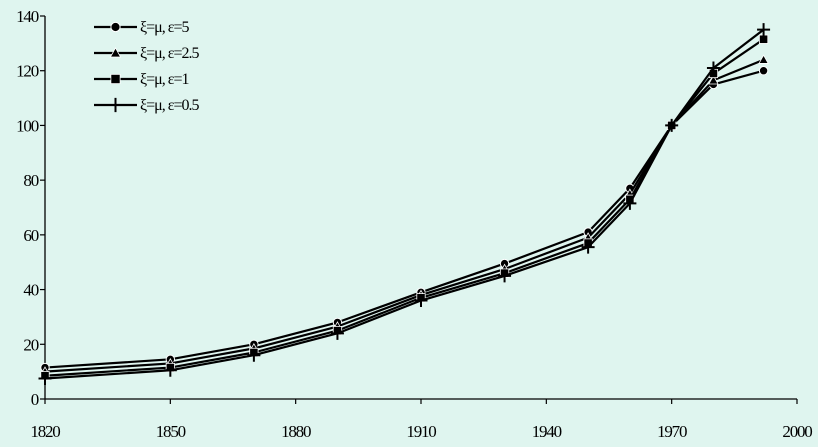  Describe the element at coordinates (115, 52) in the screenshot. I see `legend-marker-triangle` at that location.